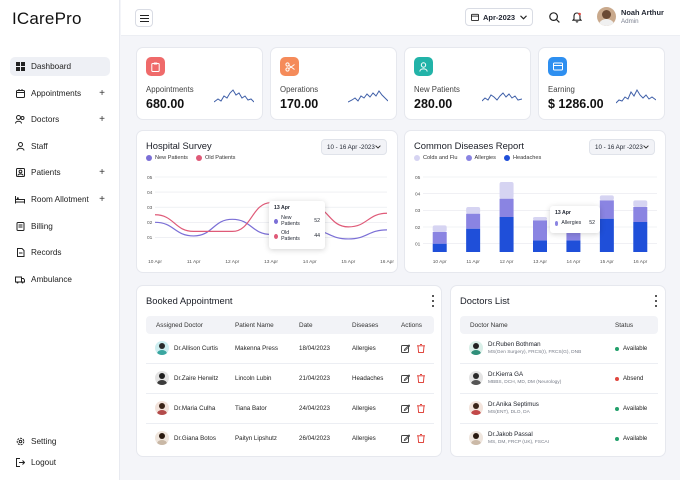 The image size is (680, 480). Describe the element at coordinates (368, 378) in the screenshot. I see `disease: Headaches` at that location.